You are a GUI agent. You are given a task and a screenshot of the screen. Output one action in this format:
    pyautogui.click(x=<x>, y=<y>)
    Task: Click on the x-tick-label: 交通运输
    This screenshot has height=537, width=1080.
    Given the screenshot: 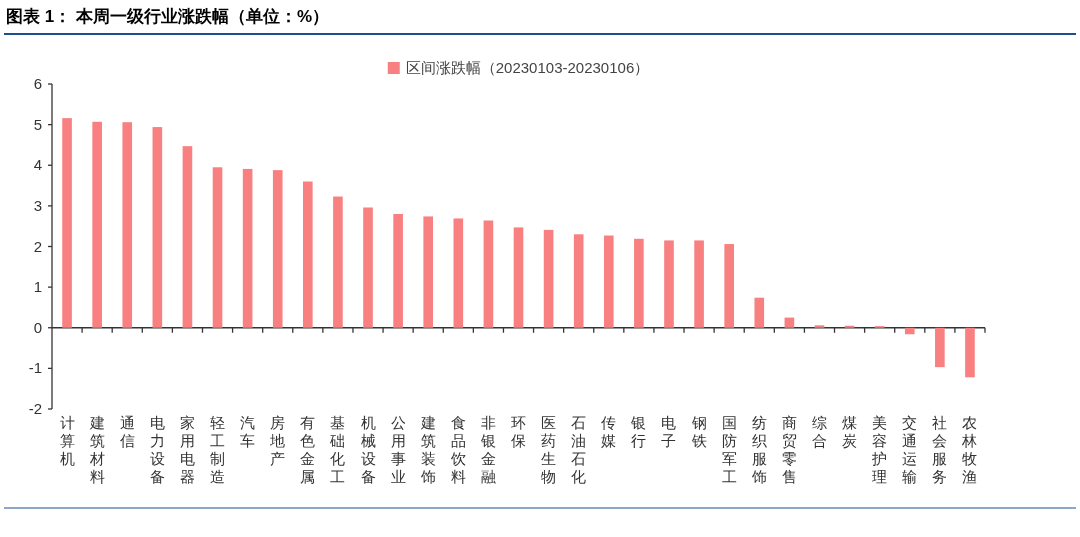 What is the action you would take?
    pyautogui.click(x=910, y=449)
    